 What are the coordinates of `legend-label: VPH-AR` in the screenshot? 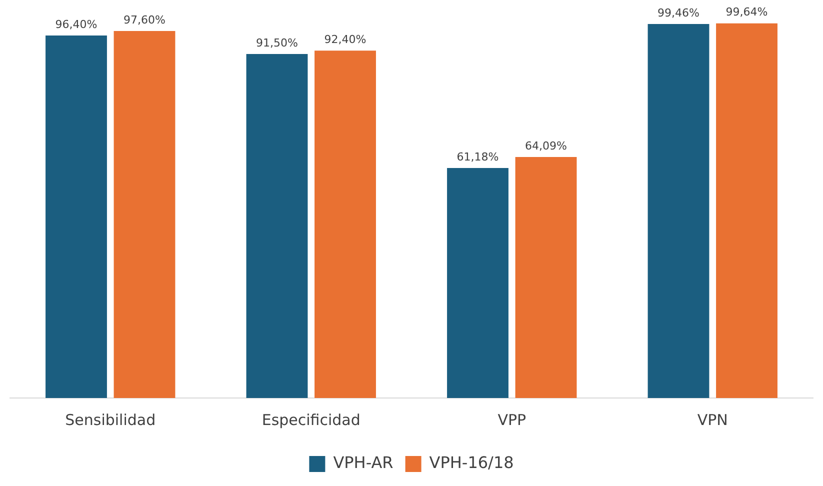 It's located at (363, 462).